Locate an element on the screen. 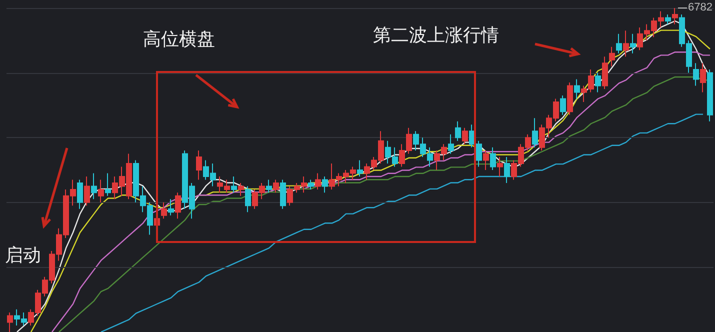  annotation: 6782 is located at coordinates (700, 8).